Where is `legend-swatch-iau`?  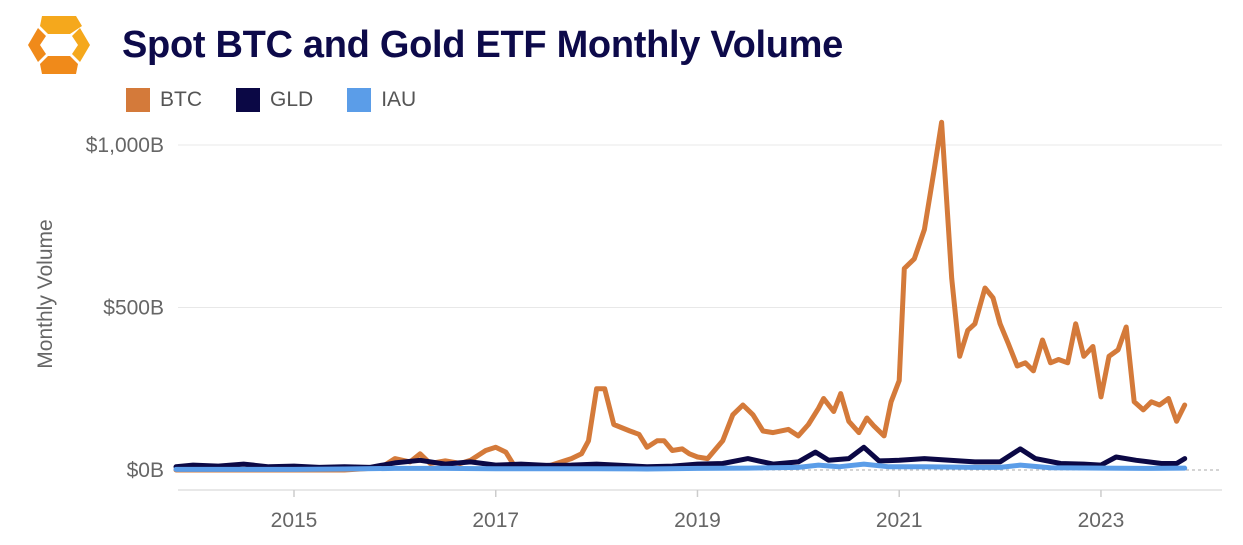 legend-swatch-iau is located at coordinates (359, 100).